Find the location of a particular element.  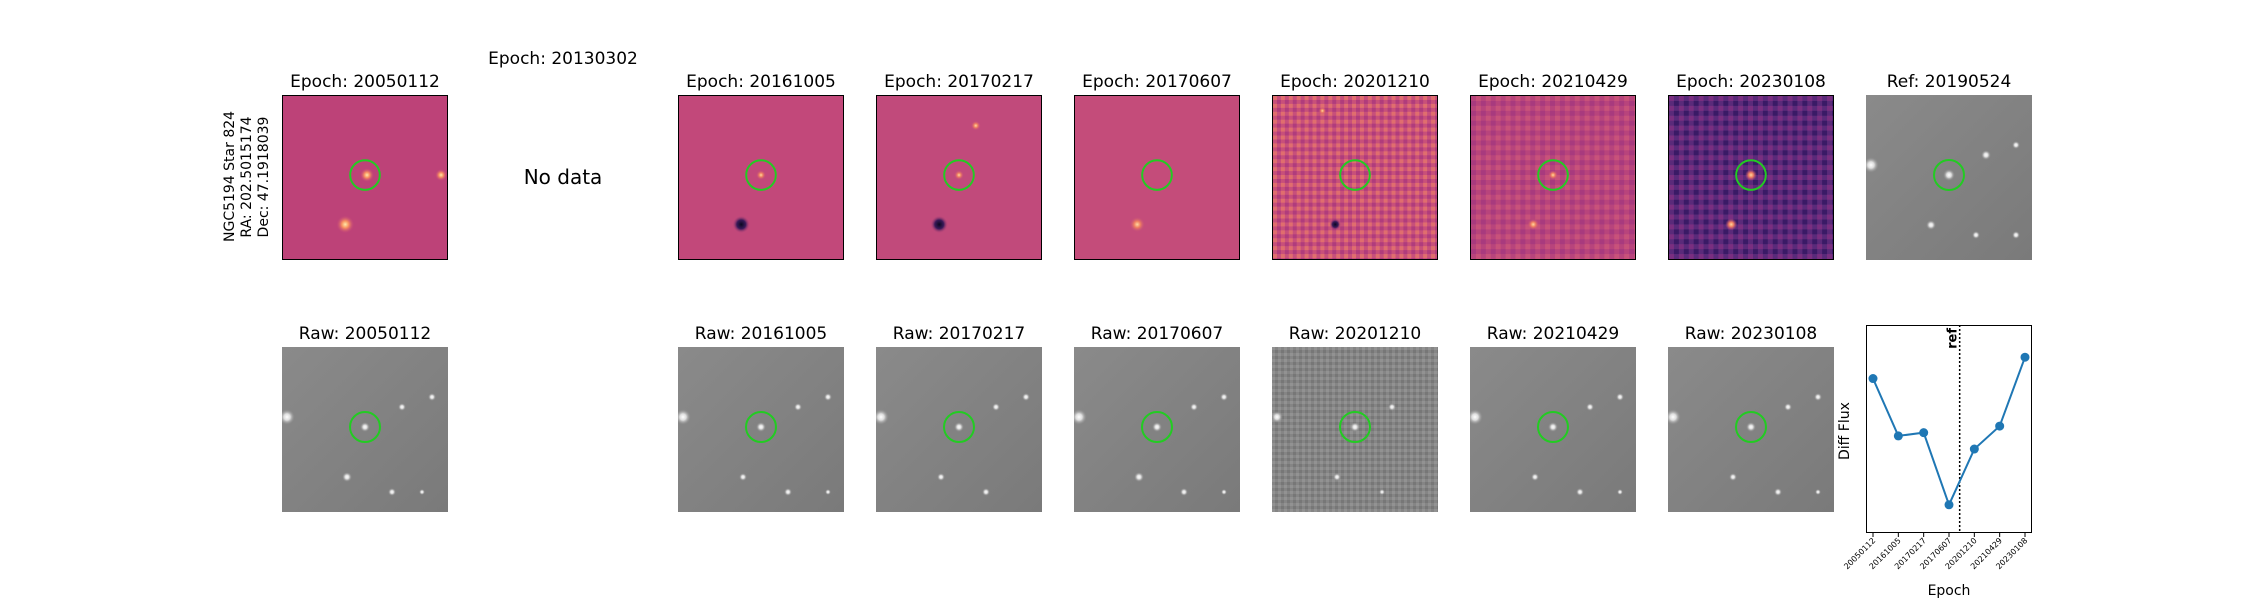

diff-title-4: Epoch: 20170217 is located at coordinates (959, 82).